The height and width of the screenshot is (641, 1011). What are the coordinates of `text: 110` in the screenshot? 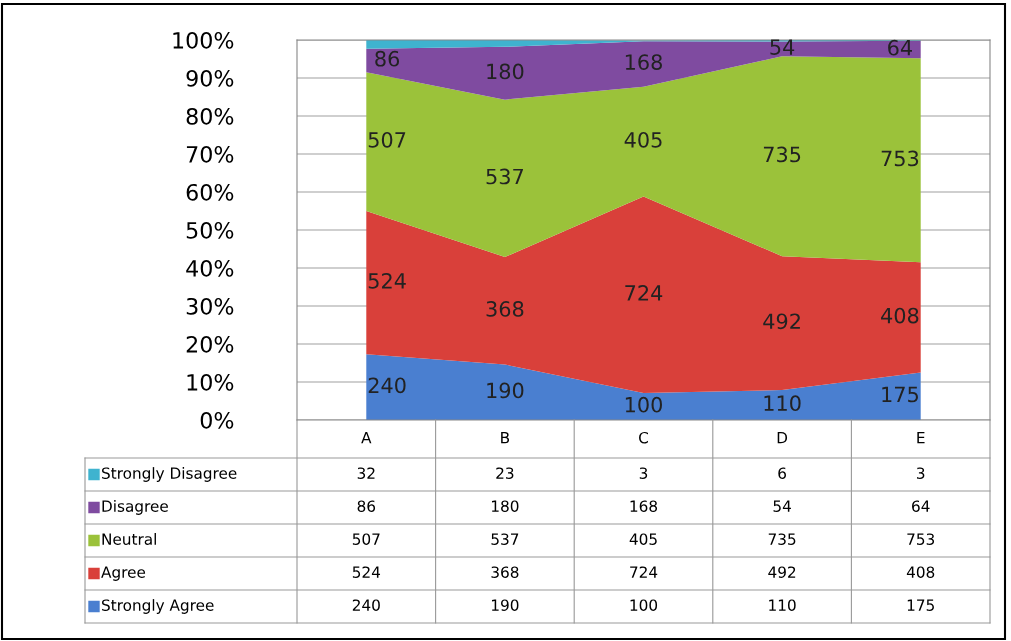 It's located at (782, 605).